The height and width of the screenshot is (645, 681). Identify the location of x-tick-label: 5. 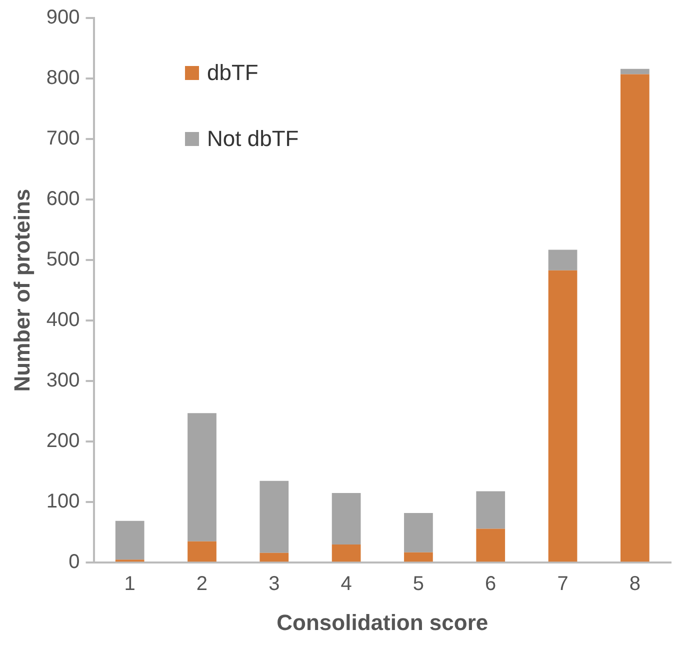
(418, 584).